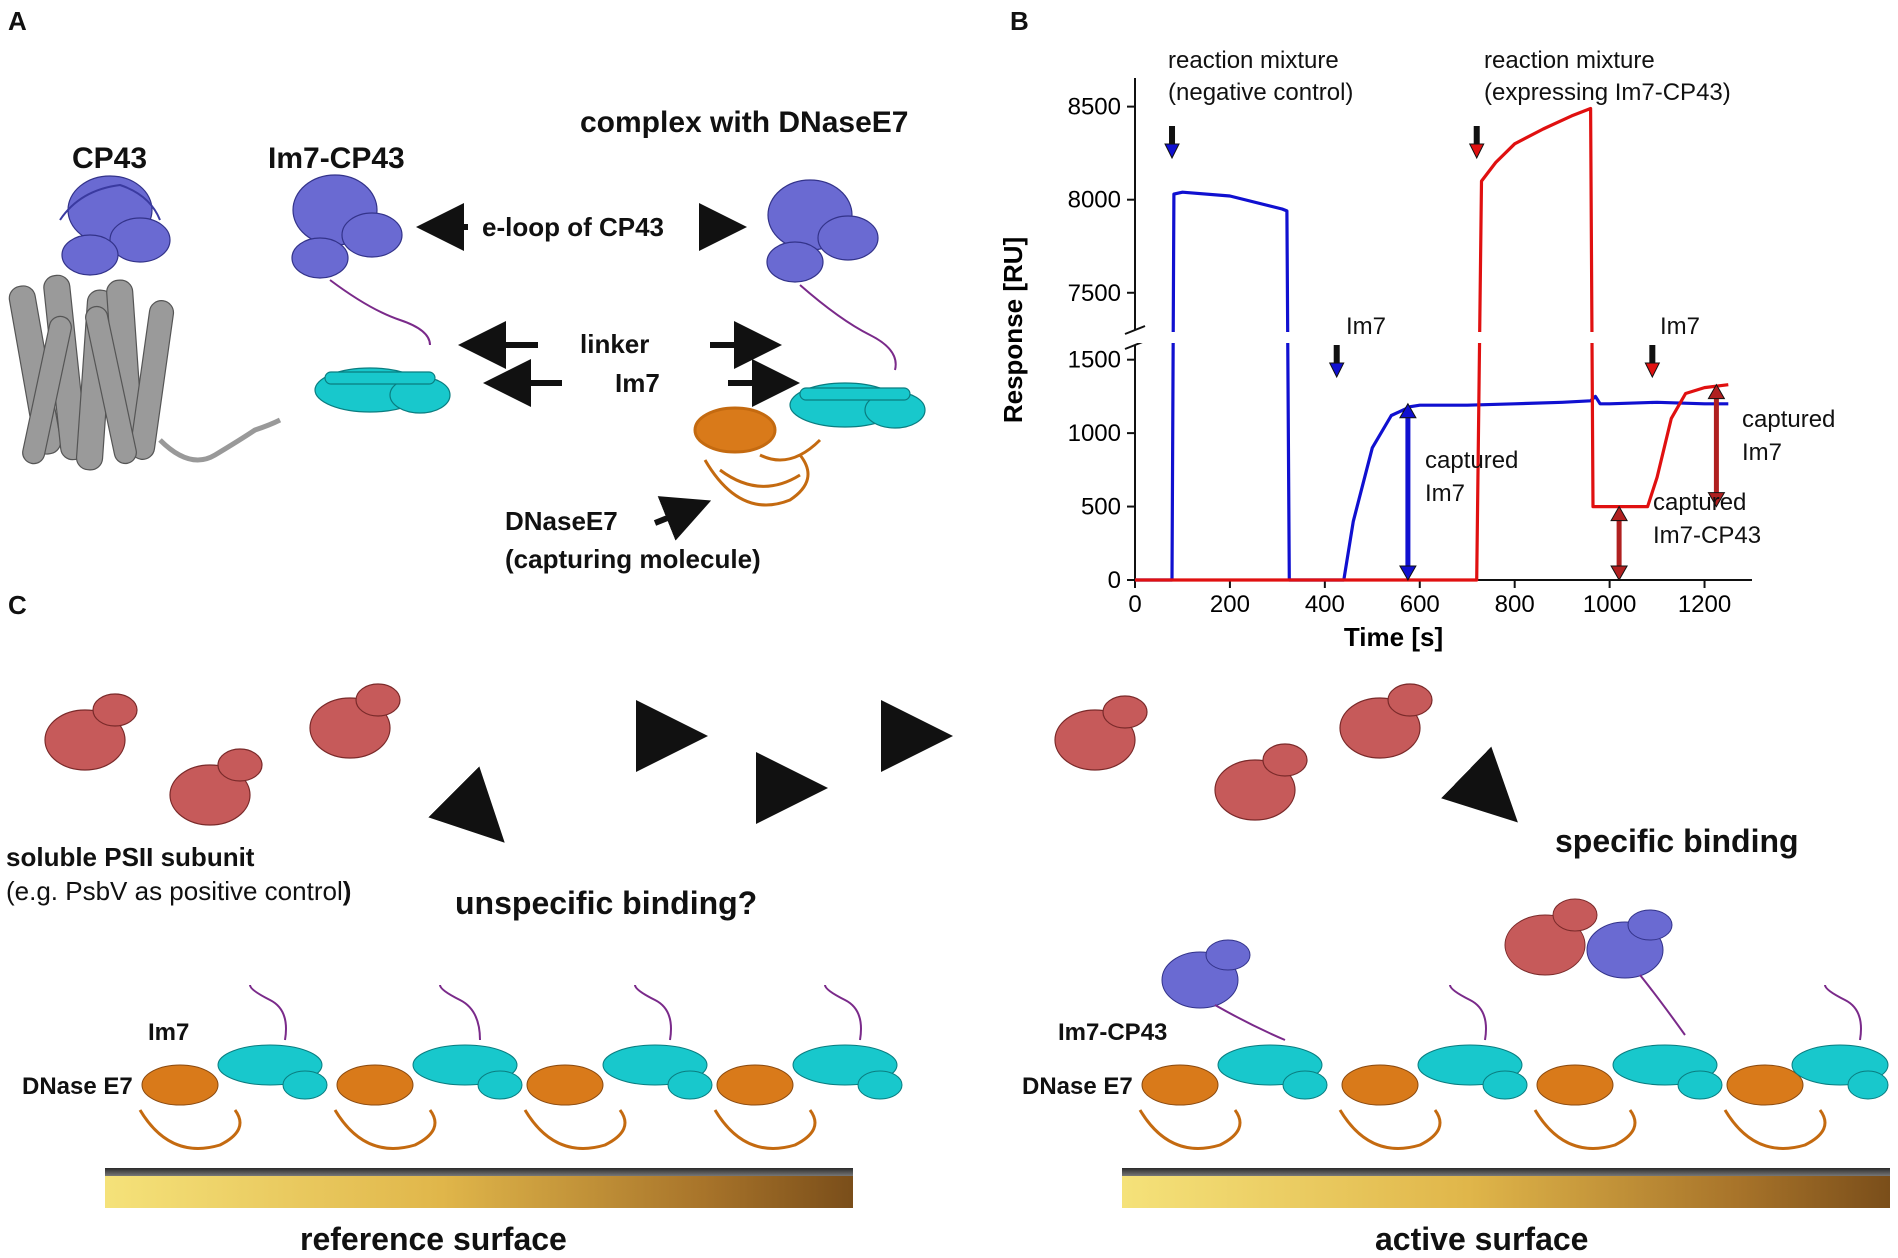 Image resolution: width=1898 pixels, height=1258 pixels. What do you see at coordinates (809, 343) in the screenshot?
I see `complex-structure` at bounding box center [809, 343].